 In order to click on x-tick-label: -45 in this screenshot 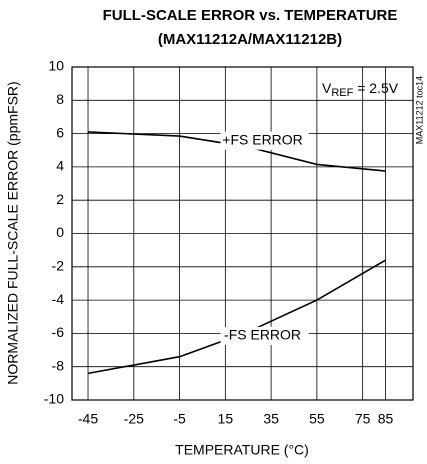, I will do `click(88, 419)`.